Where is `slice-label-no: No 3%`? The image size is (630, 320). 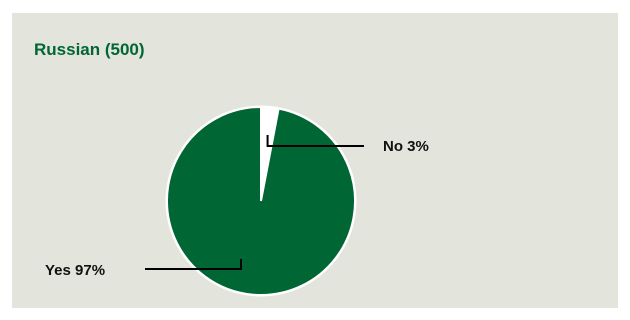 slice-label-no: No 3% is located at coordinates (406, 146).